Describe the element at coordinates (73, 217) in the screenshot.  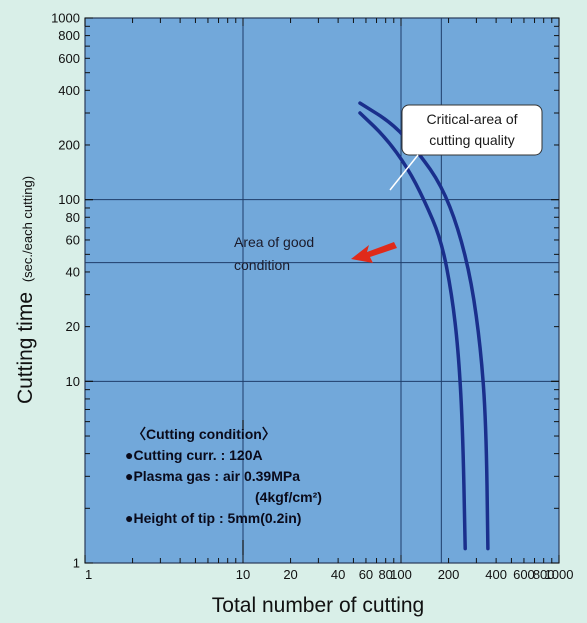
I see `y-tick-label: 80` at that location.